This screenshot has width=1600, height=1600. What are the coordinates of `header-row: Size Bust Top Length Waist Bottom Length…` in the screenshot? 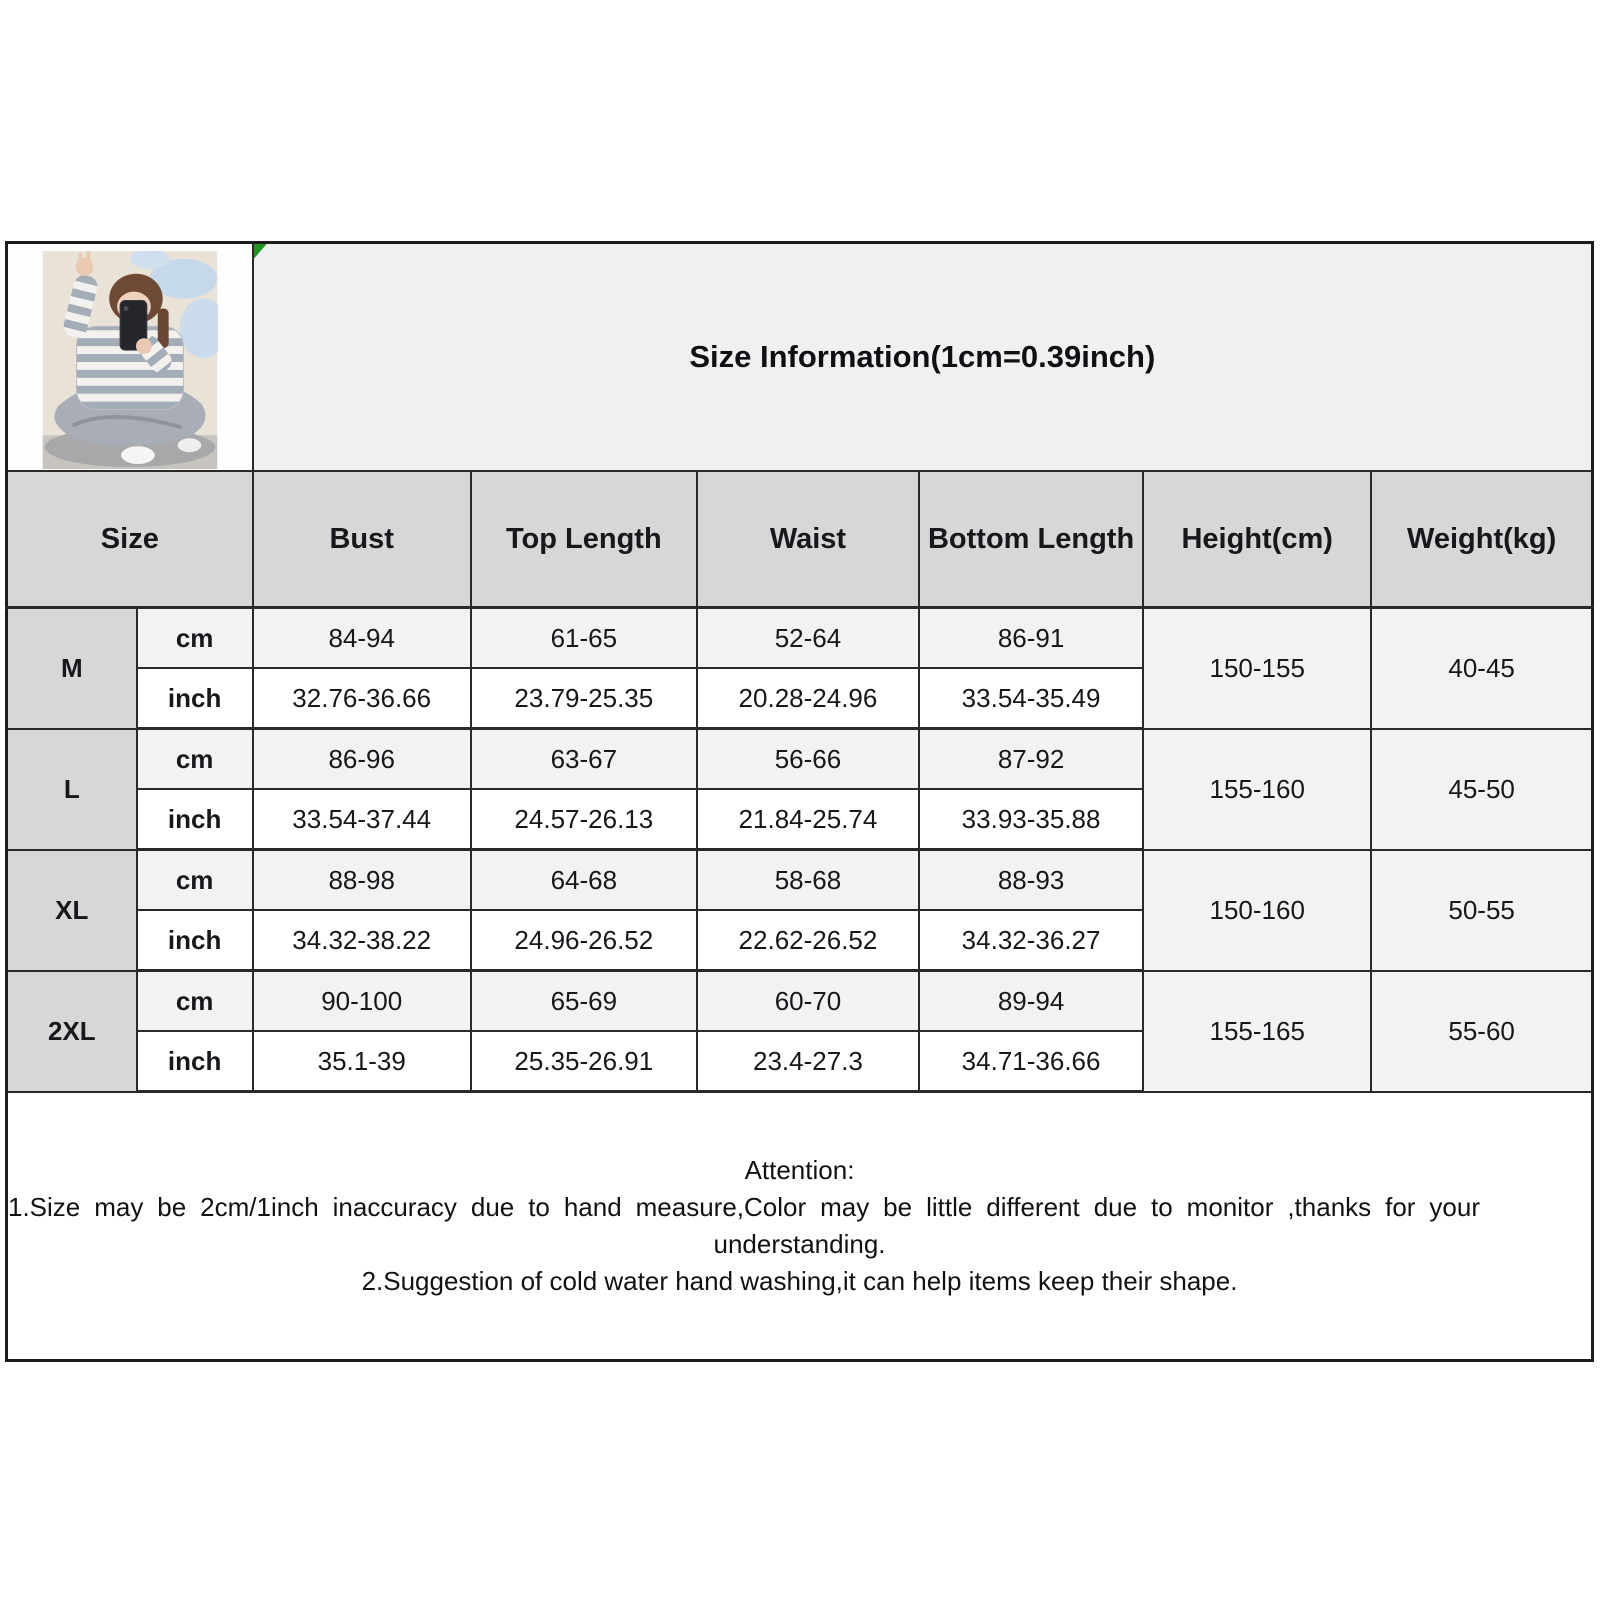 It's located at (799, 539).